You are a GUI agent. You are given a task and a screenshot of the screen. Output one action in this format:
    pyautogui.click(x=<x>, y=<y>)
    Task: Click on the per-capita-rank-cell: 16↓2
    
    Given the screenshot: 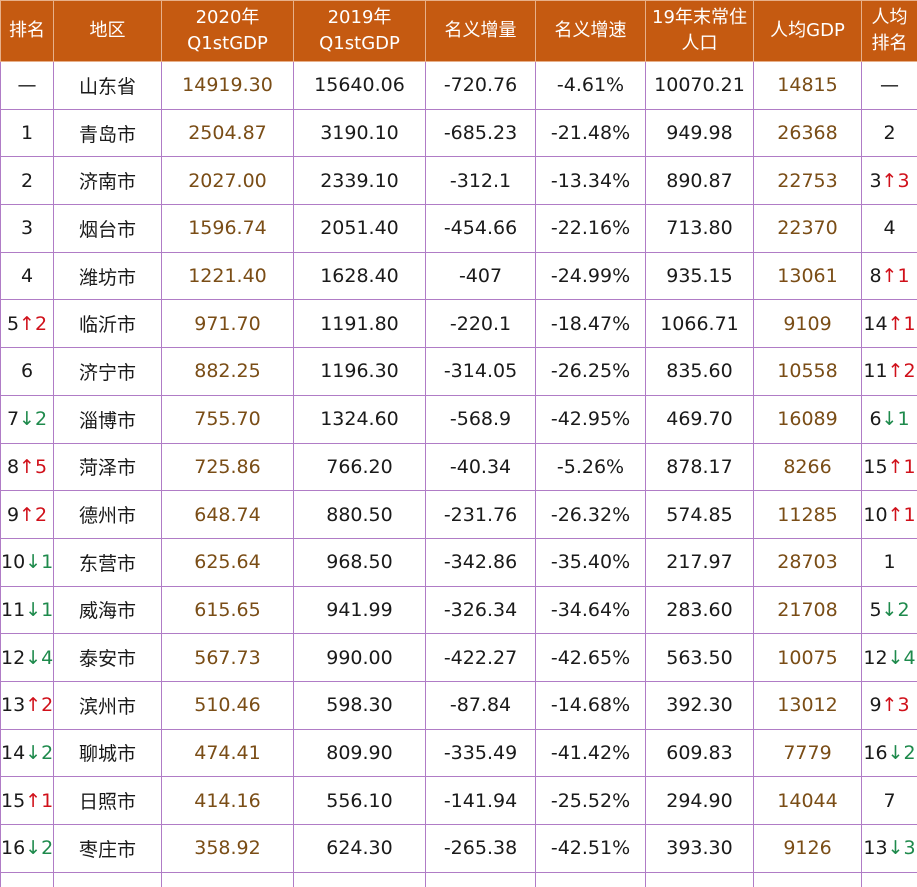 What is the action you would take?
    pyautogui.click(x=889, y=753)
    